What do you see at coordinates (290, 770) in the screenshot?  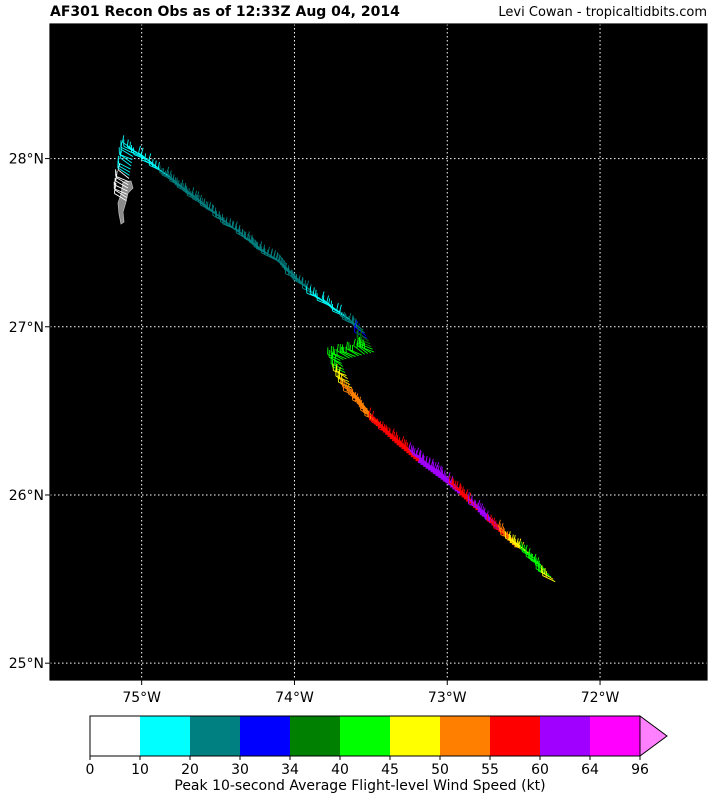 I see `colorbar-tick-label: 34` at bounding box center [290, 770].